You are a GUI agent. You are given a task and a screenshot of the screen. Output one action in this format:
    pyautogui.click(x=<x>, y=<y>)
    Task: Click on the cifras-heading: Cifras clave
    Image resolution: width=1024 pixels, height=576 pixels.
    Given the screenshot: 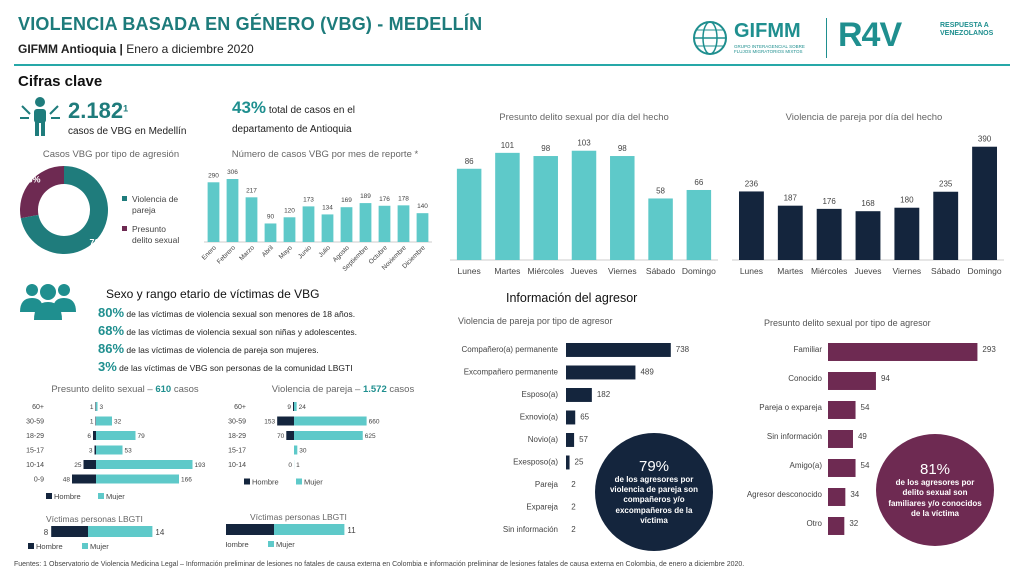 What is the action you would take?
    pyautogui.click(x=60, y=81)
    